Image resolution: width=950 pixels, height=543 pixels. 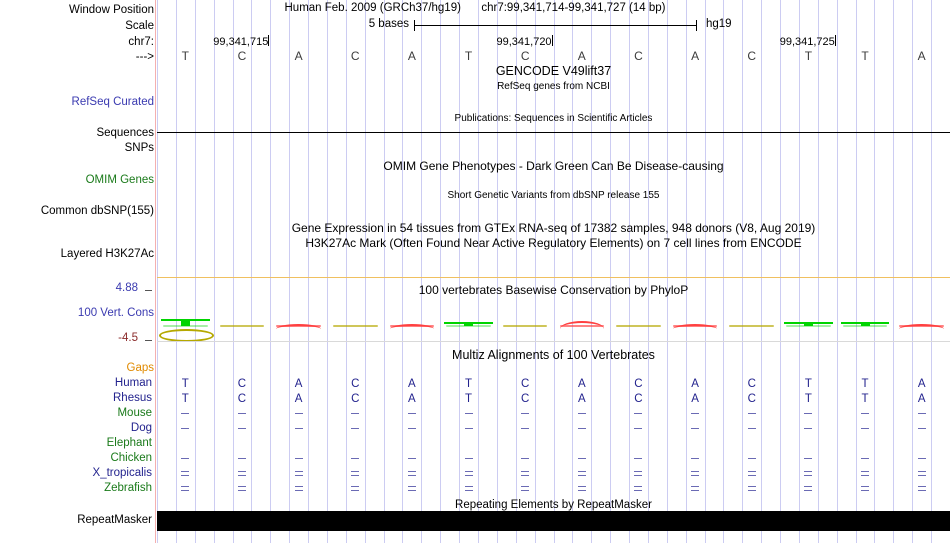 What do you see at coordinates (241, 42) in the screenshot?
I see `ruler-position-label: 99,341,715` at bounding box center [241, 42].